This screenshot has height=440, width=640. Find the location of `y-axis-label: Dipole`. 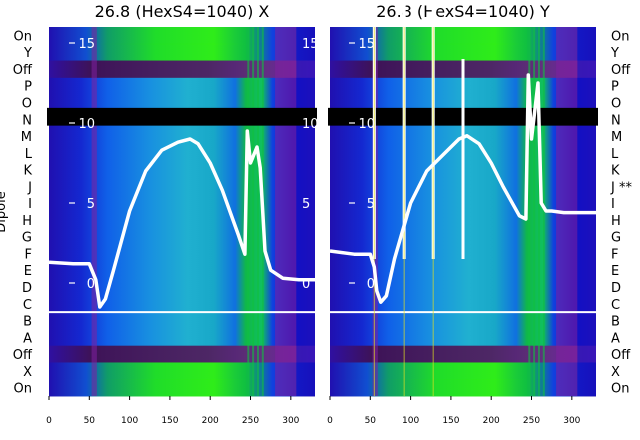

y-axis-label: Dipole is located at coordinates (4, 211).